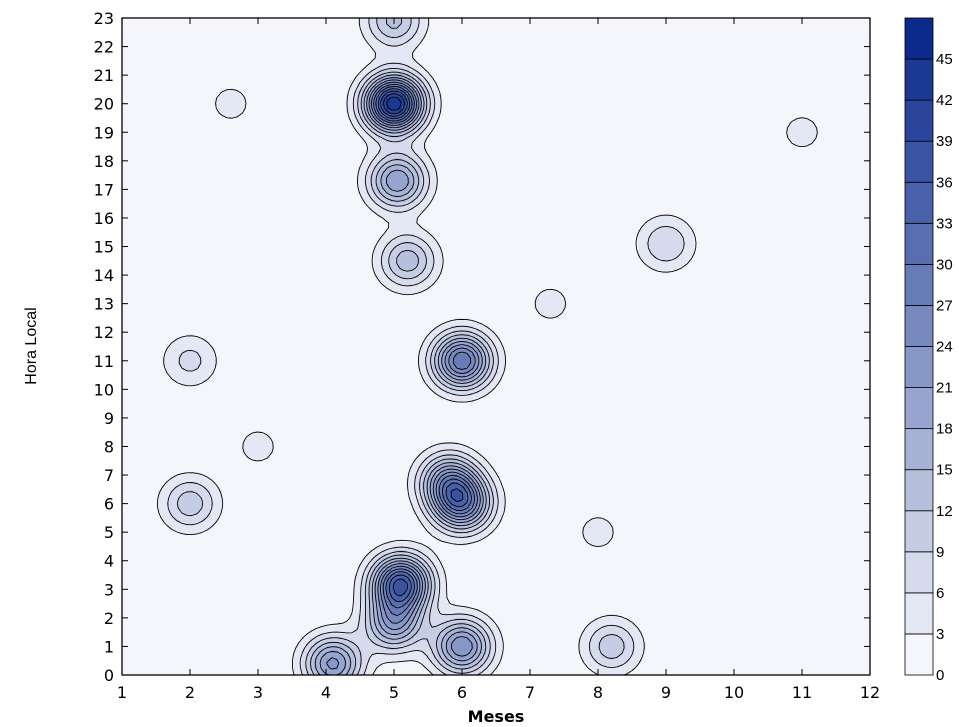 The height and width of the screenshot is (727, 959). I want to click on y-tick-label: 21, so click(104, 75).